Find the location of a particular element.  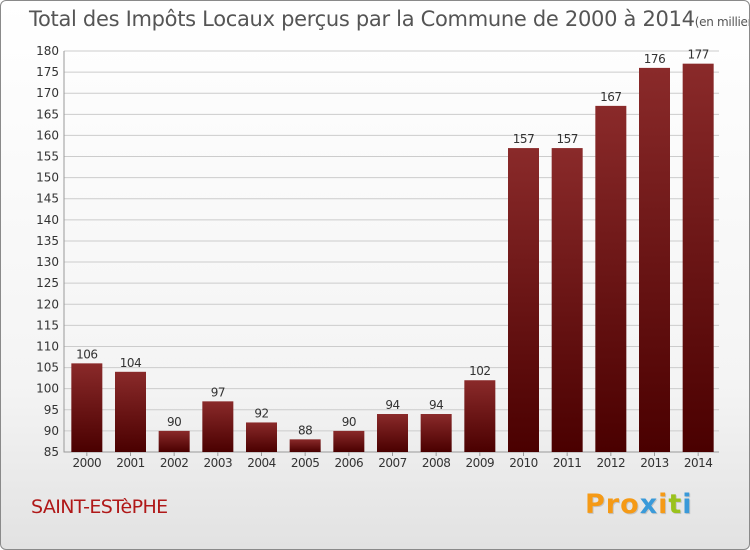

bar-2005 is located at coordinates (305, 445).